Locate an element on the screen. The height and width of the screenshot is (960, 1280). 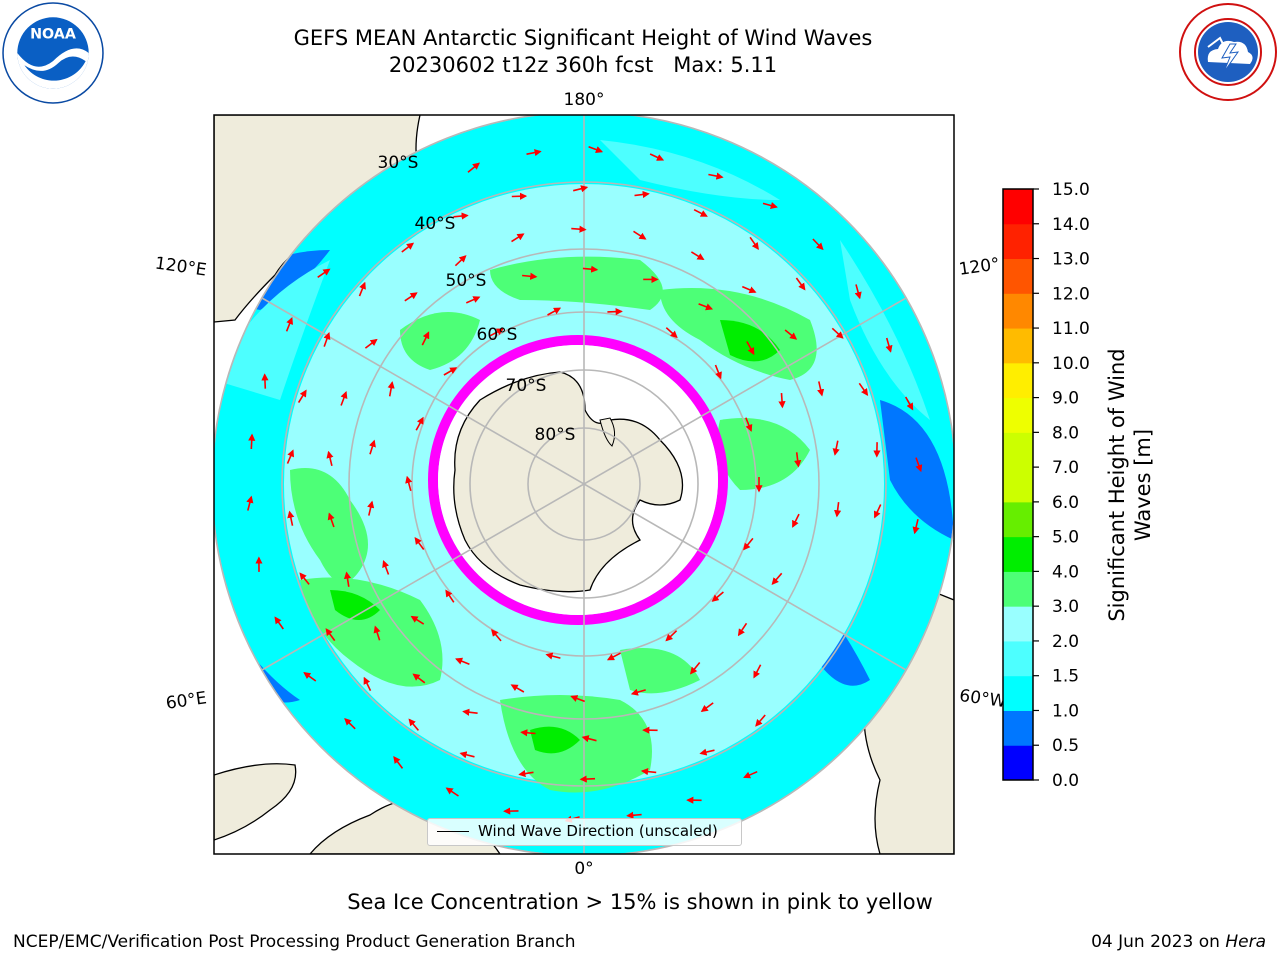
antarctica-land is located at coordinates (568, 482).